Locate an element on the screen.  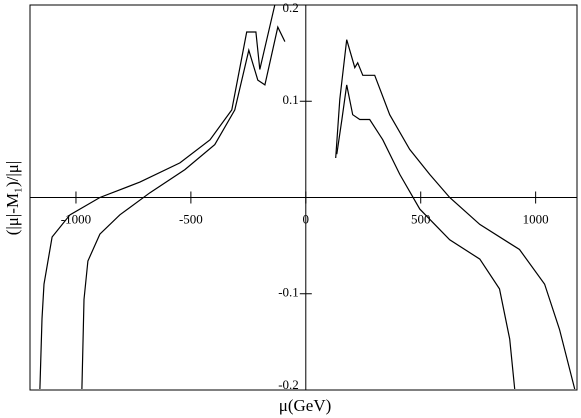
x-tick-label: 0 is located at coordinates (306, 218).